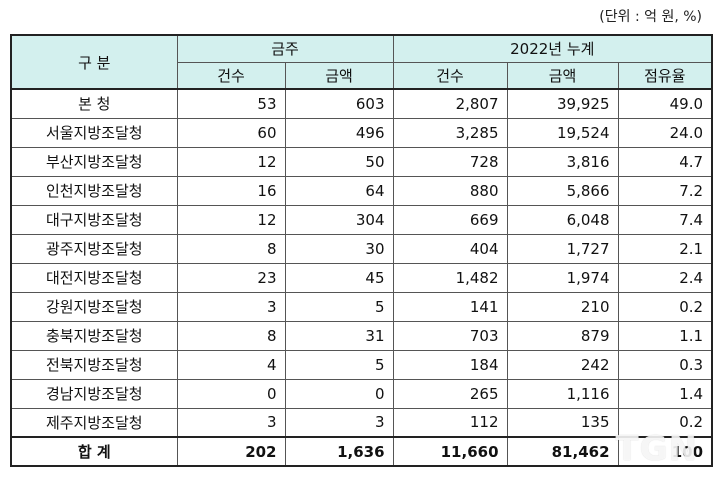  I want to click on cell-w-count: 4, so click(231, 364).